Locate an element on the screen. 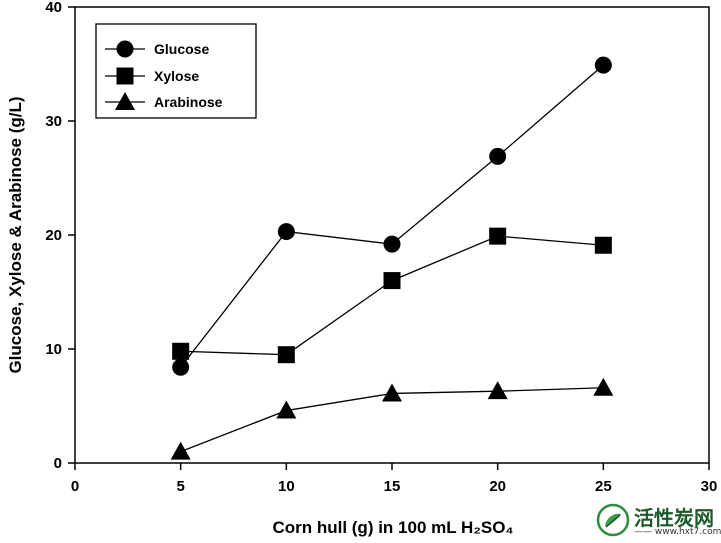 This screenshot has width=721, height=543. y-axis-title: Glucose, Xylose & Arabinose (g/L) is located at coordinates (15, 234).